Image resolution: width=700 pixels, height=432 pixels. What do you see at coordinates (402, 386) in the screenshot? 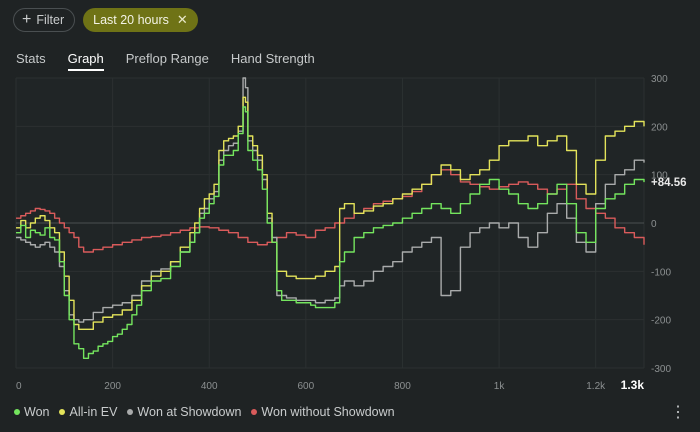
I see `x-tick-label: 800` at bounding box center [402, 386].